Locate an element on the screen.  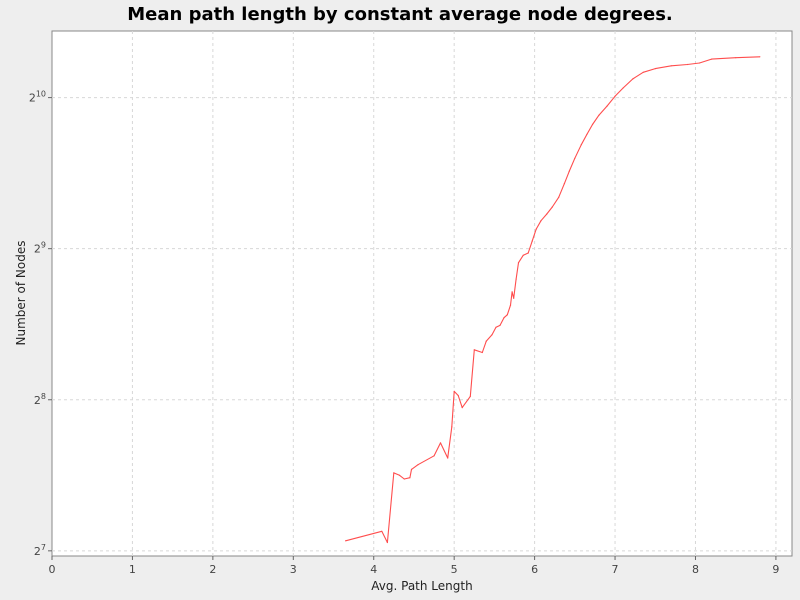
x-tick-label: 6 is located at coordinates (534, 569).